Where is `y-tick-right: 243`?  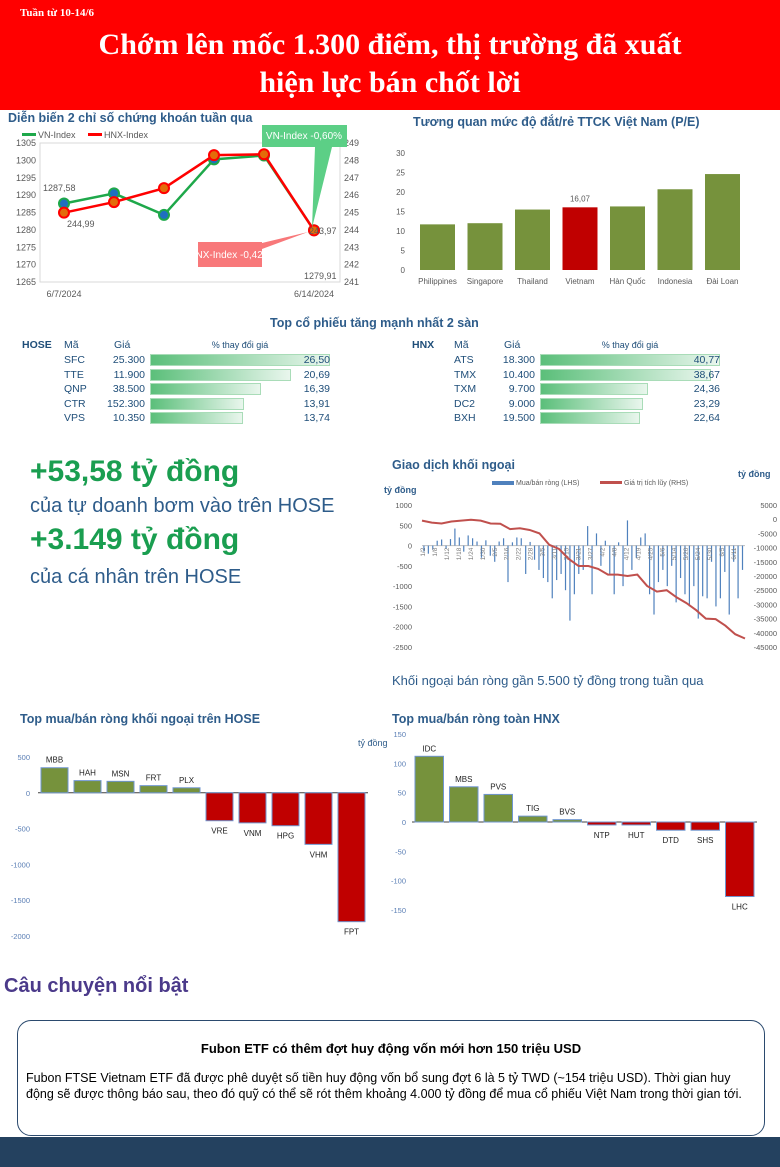
y-tick-right: 243 is located at coordinates (351, 247).